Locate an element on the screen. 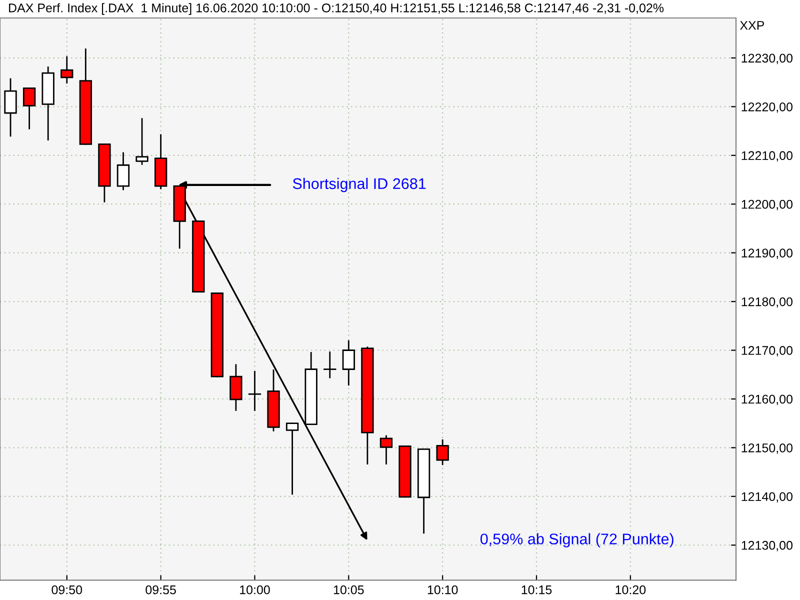  y-tick-label: 12160,00 is located at coordinates (767, 400).